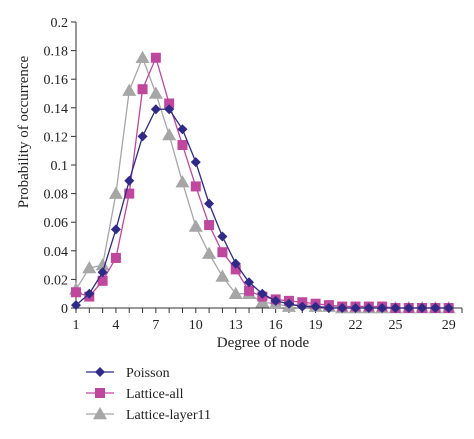  I want to click on legend-label: Lattice-layer11, so click(168, 415).